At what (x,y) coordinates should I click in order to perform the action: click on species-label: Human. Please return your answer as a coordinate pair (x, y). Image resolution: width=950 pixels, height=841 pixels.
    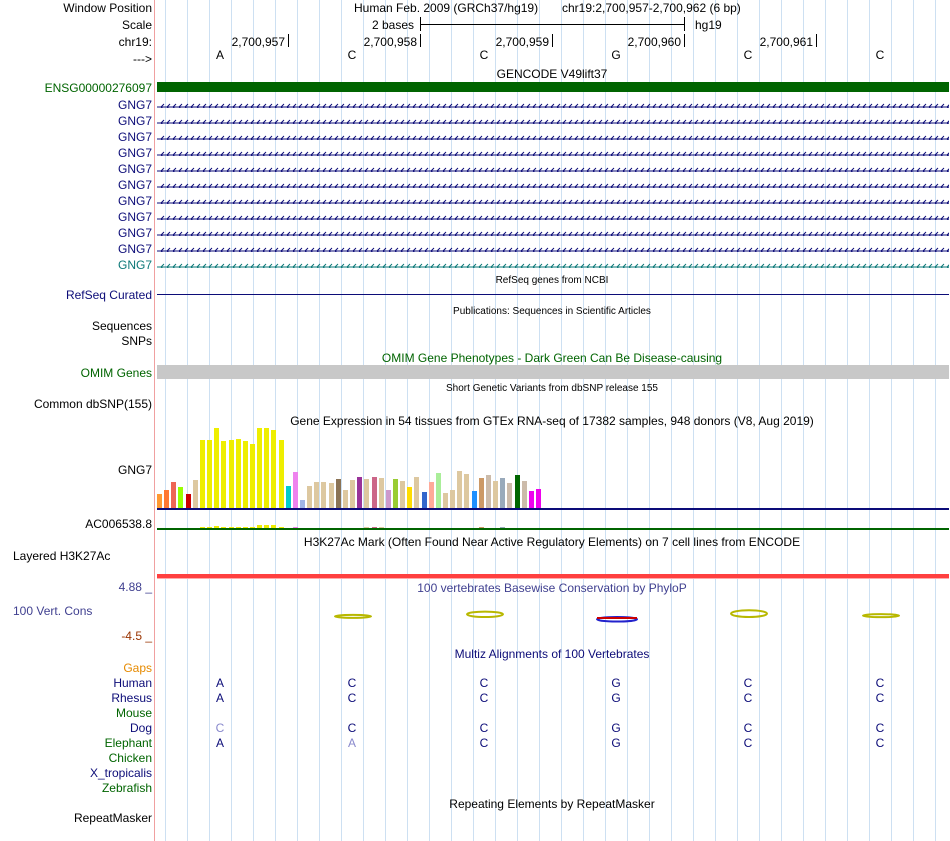
    Looking at the image, I should click on (132, 683).